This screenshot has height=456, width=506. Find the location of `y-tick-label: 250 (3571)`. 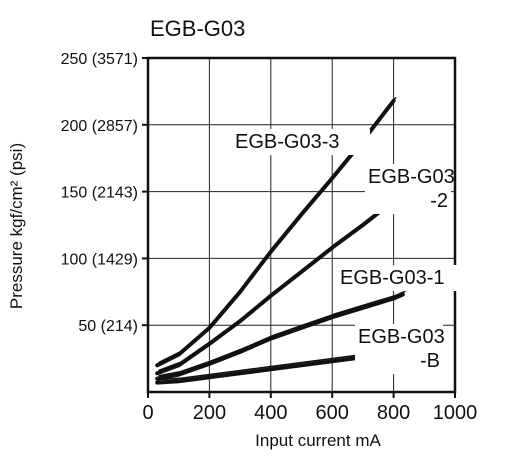

y-tick-label: 250 (3571) is located at coordinates (99, 59).